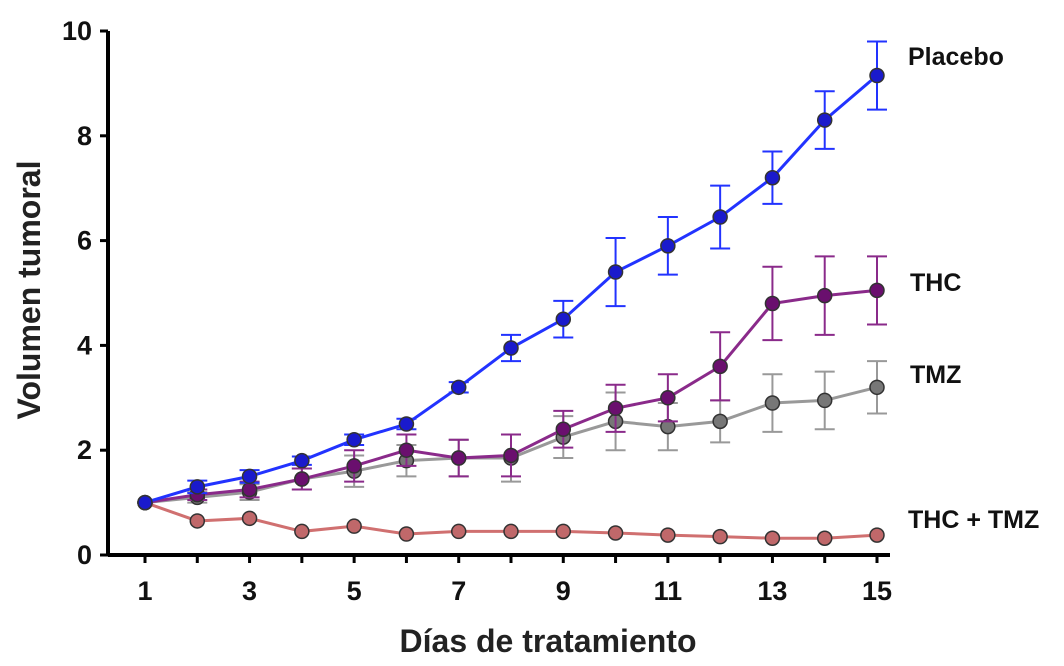  Describe the element at coordinates (935, 375) in the screenshot. I see `series-label: TMZ` at that location.